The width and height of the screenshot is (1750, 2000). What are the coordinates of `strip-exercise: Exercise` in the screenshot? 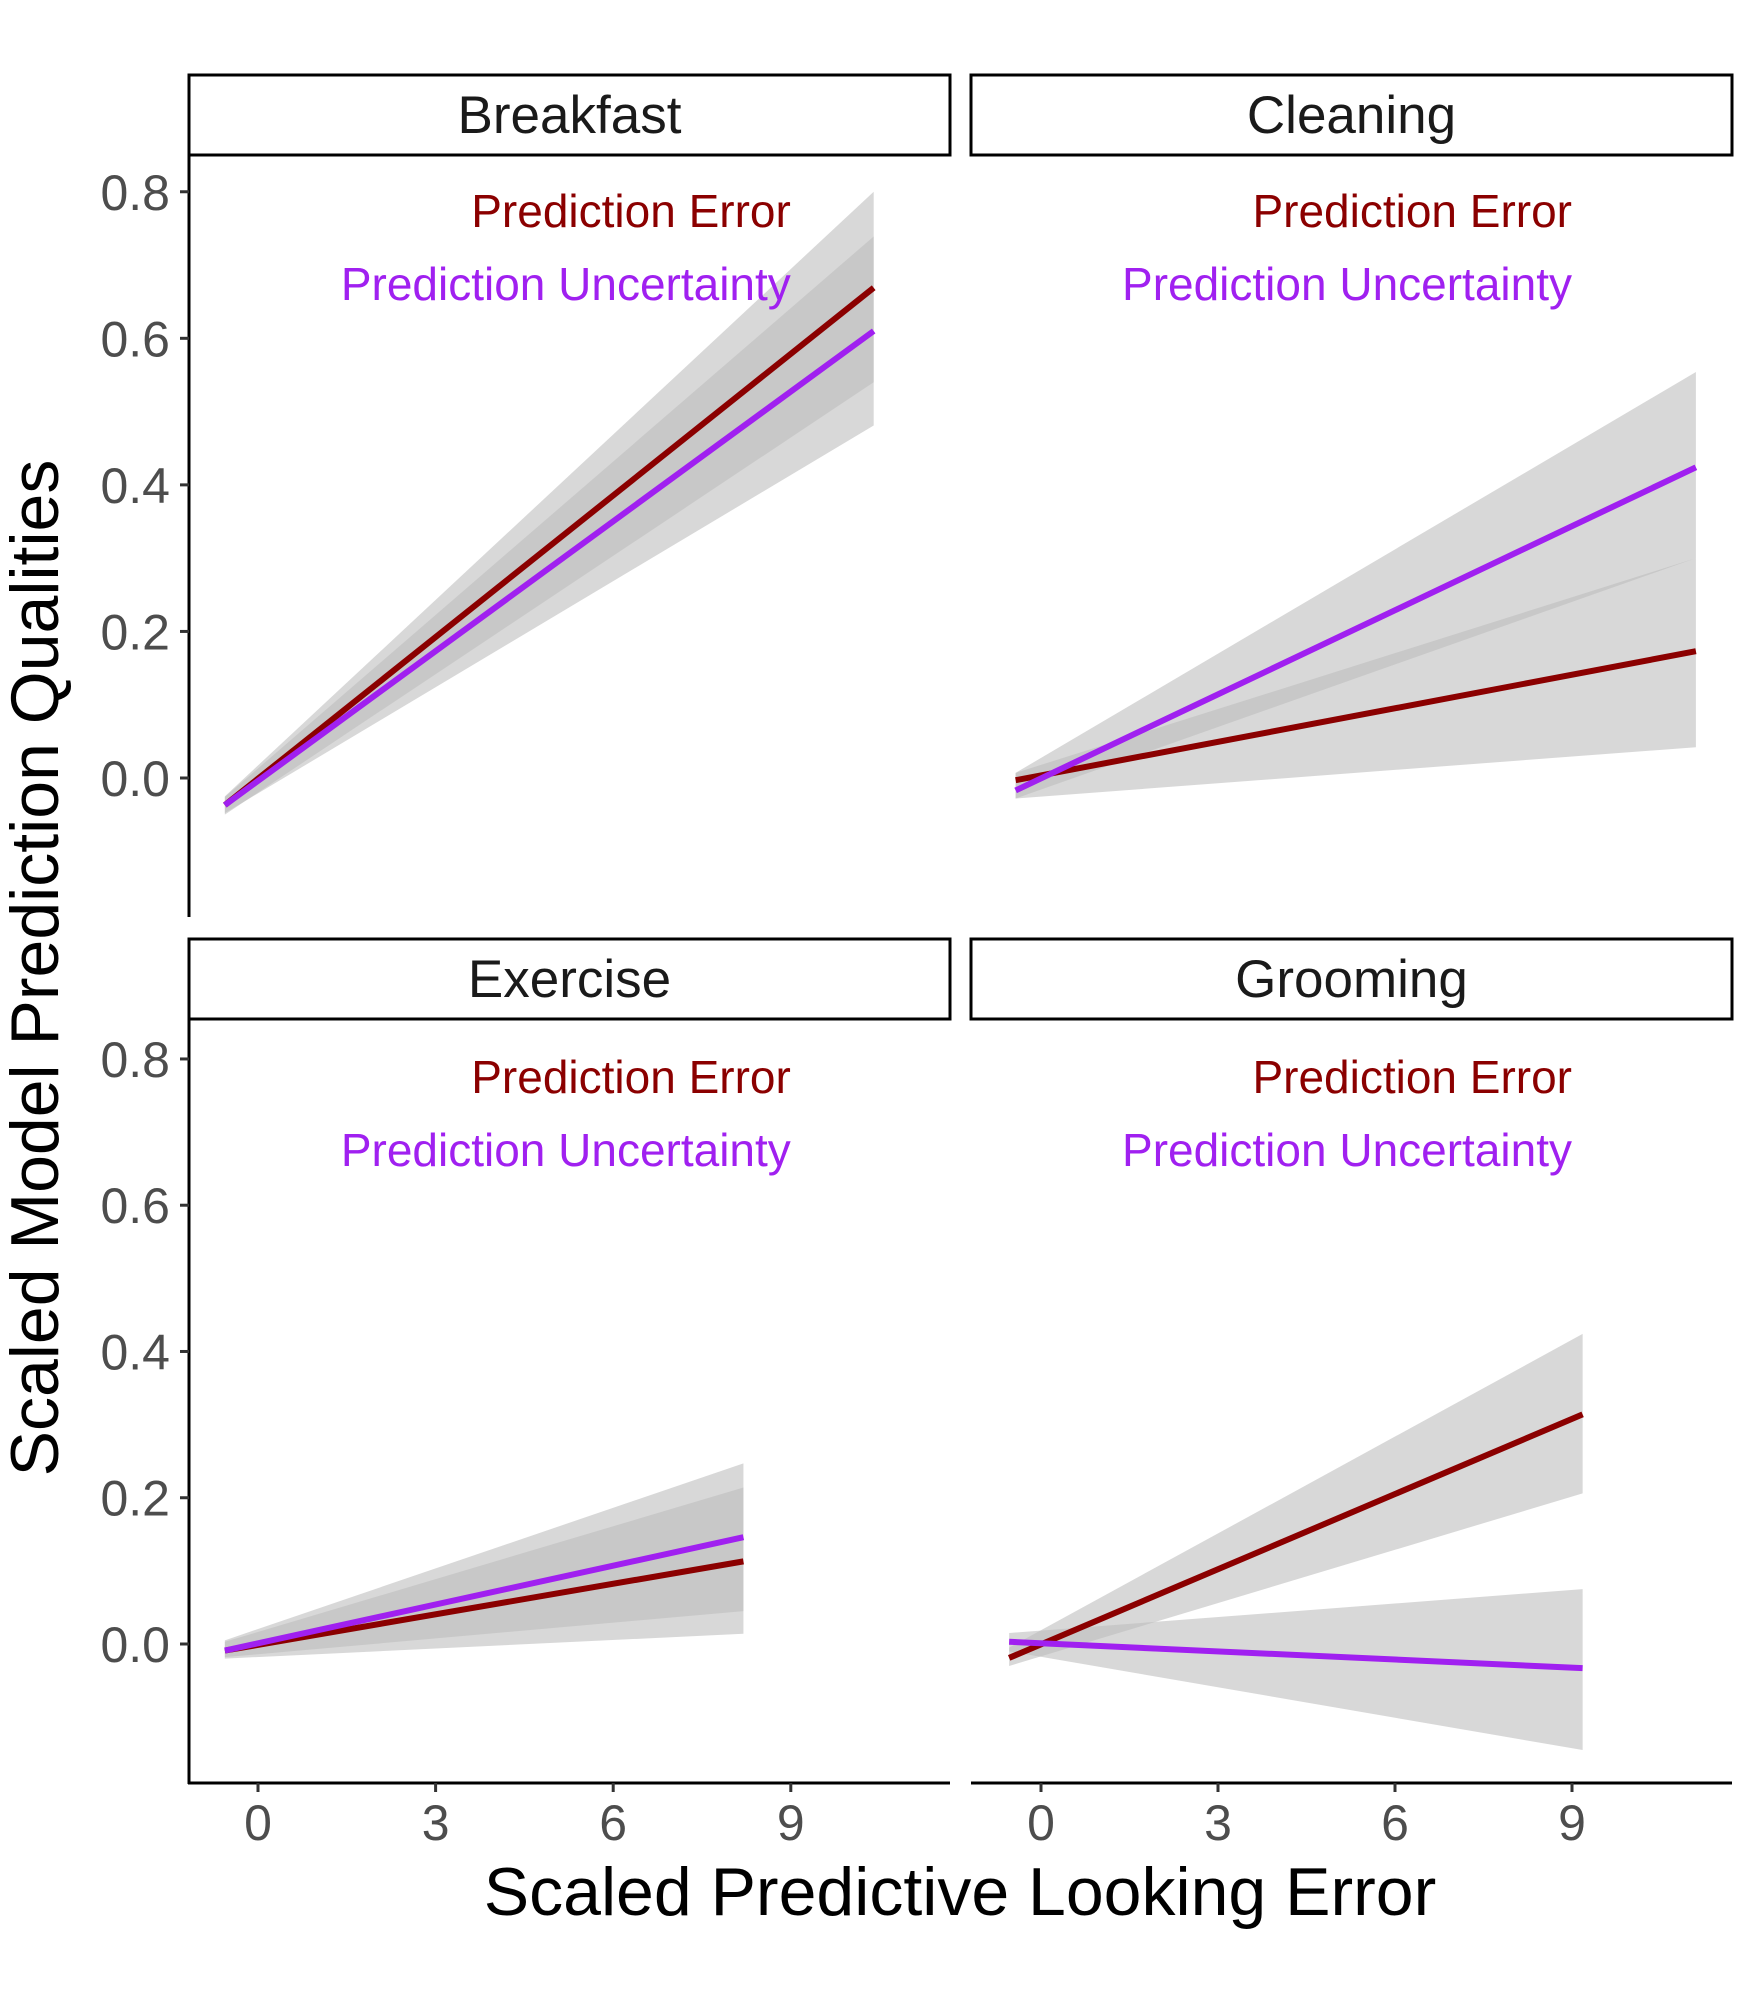 It's located at (569, 979).